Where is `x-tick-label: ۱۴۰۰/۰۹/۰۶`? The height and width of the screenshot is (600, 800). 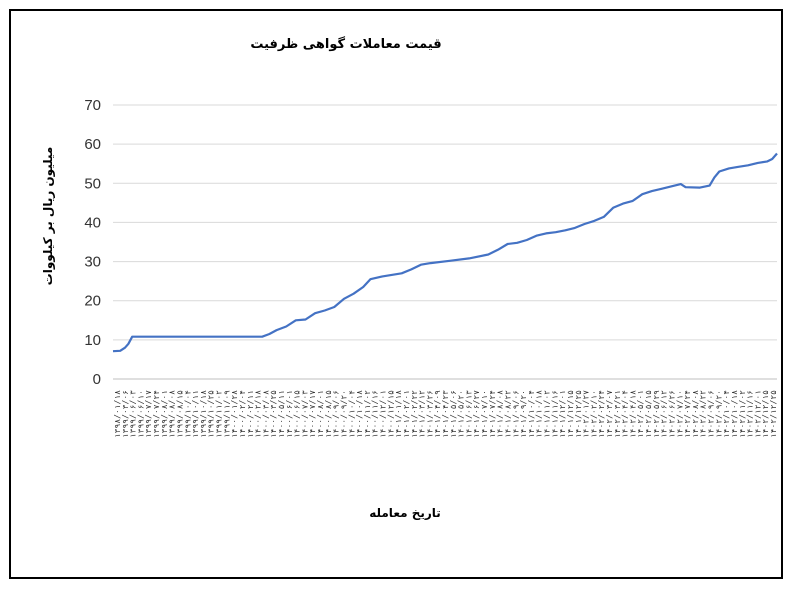
x-tick-label: ۱۴۰۰/۰۹/۰۶ is located at coordinates (336, 414).